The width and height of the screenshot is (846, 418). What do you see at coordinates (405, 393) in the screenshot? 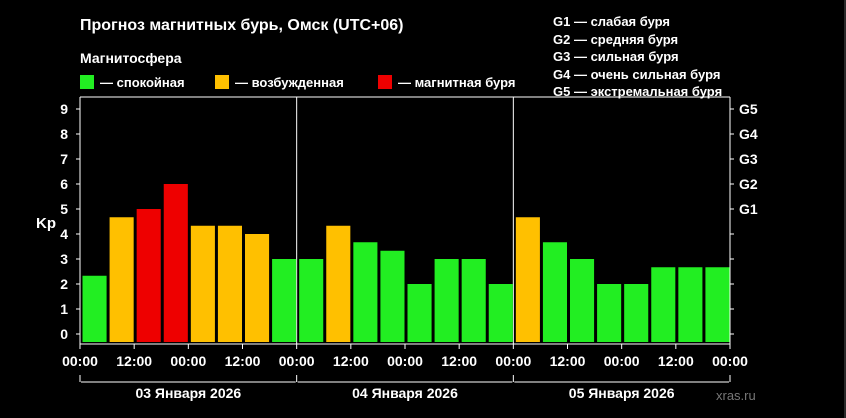
I see `day-label: 04 Января 2026` at bounding box center [405, 393].